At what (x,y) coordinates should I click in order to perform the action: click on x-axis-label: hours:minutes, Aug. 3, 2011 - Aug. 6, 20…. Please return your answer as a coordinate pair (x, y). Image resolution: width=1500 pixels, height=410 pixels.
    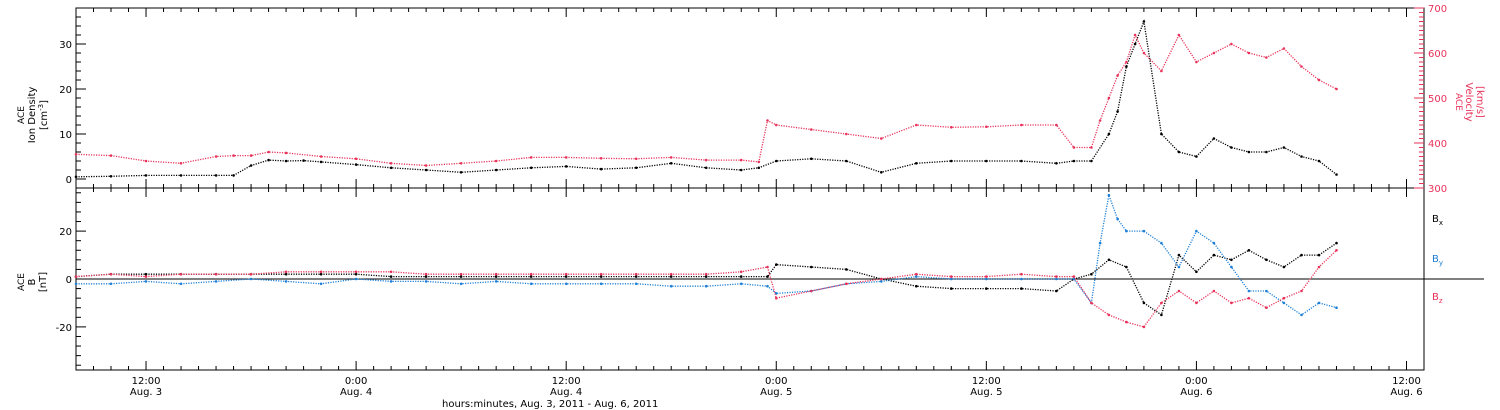
    Looking at the image, I should click on (550, 404).